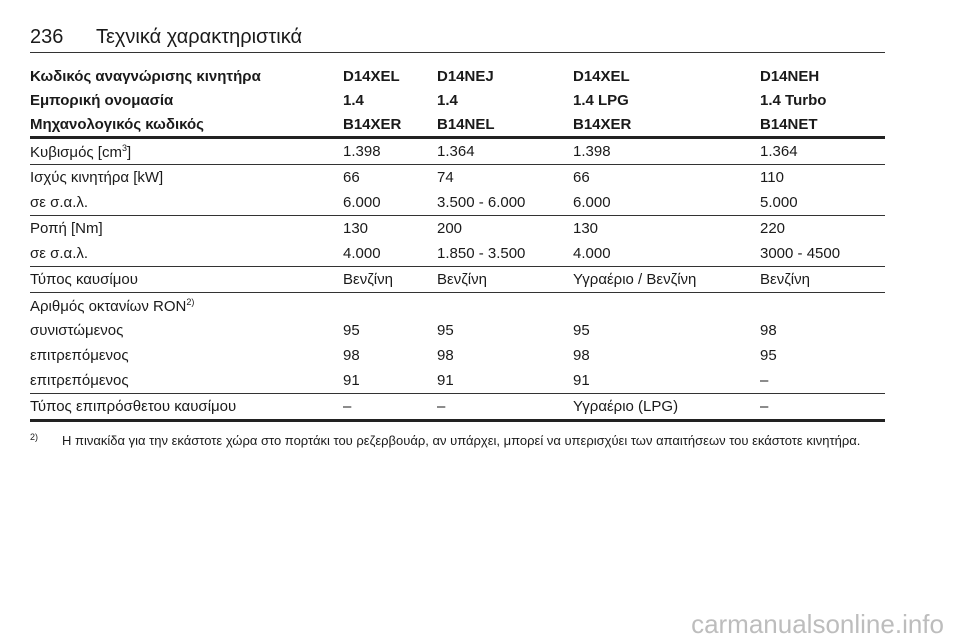  I want to click on footnote-marker: 2), so click(34, 437).